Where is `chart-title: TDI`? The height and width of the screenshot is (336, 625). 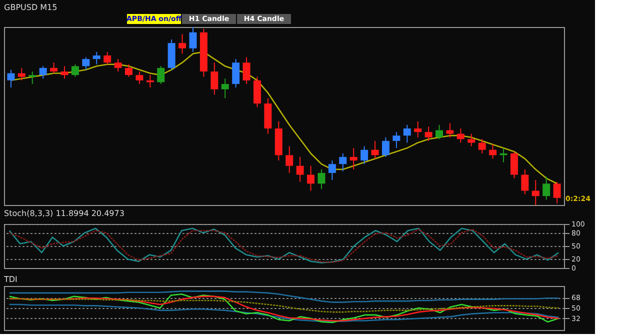
chart-title: TDI is located at coordinates (10, 279).